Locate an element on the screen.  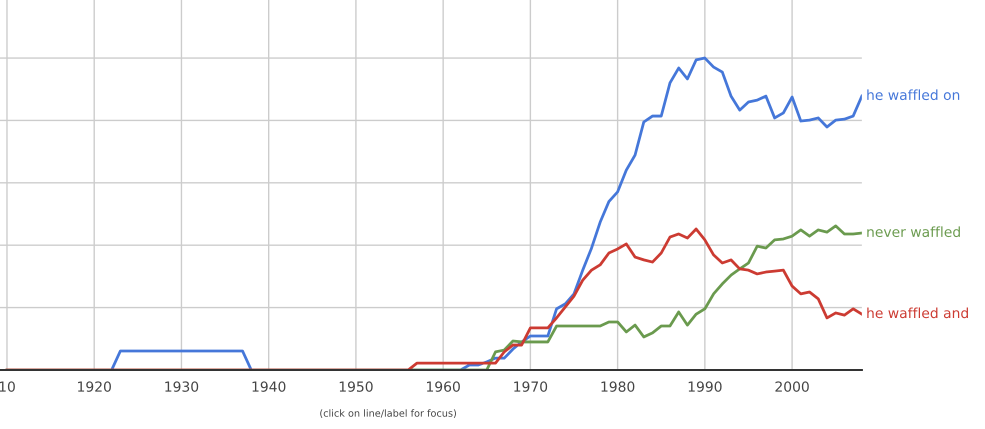
x-tick-label: 1990 is located at coordinates (705, 386).